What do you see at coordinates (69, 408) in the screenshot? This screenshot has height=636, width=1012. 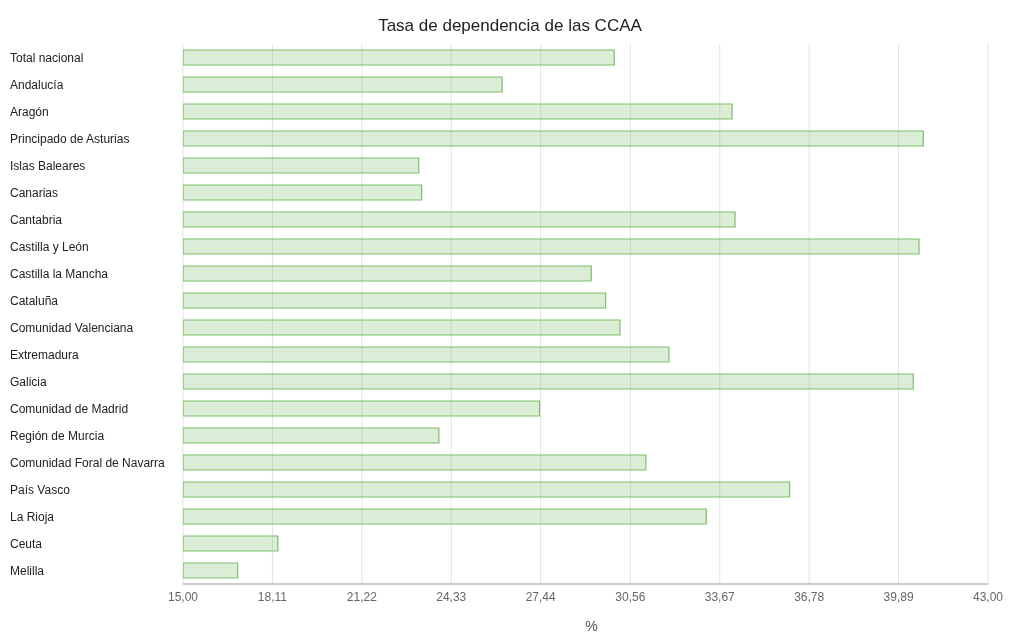 I see `y-tick-label: Comunidad de Madrid` at bounding box center [69, 408].